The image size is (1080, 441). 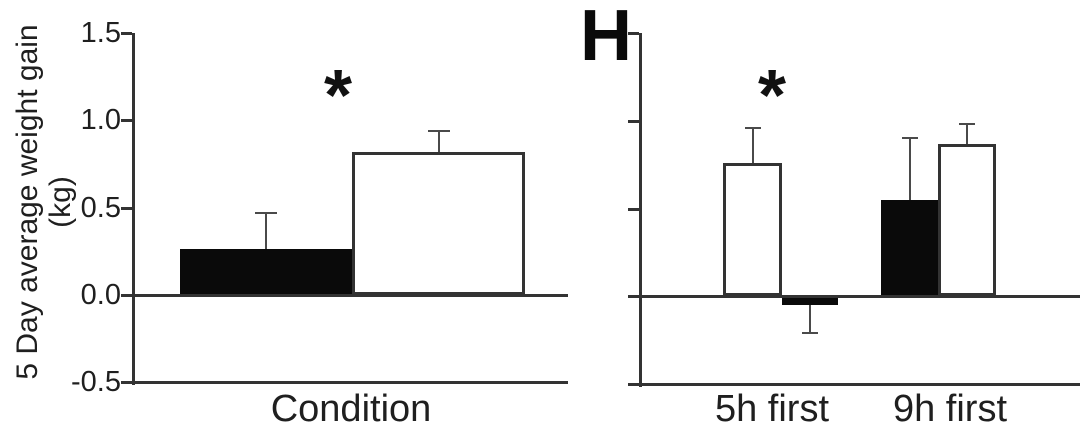 I want to click on y-axis-tick-label: 1.5, so click(x=100, y=33).